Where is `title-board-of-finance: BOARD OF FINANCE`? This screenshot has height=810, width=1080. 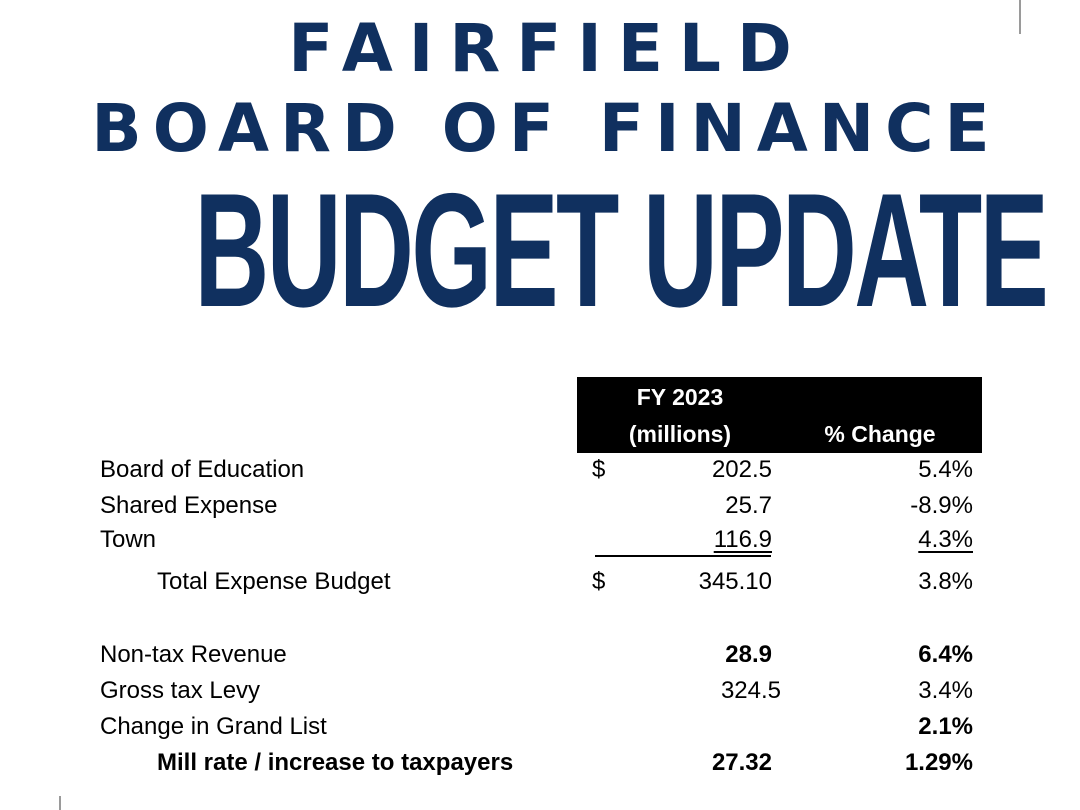
title-board-of-finance: BOARD OF FINANCE is located at coordinates (546, 128).